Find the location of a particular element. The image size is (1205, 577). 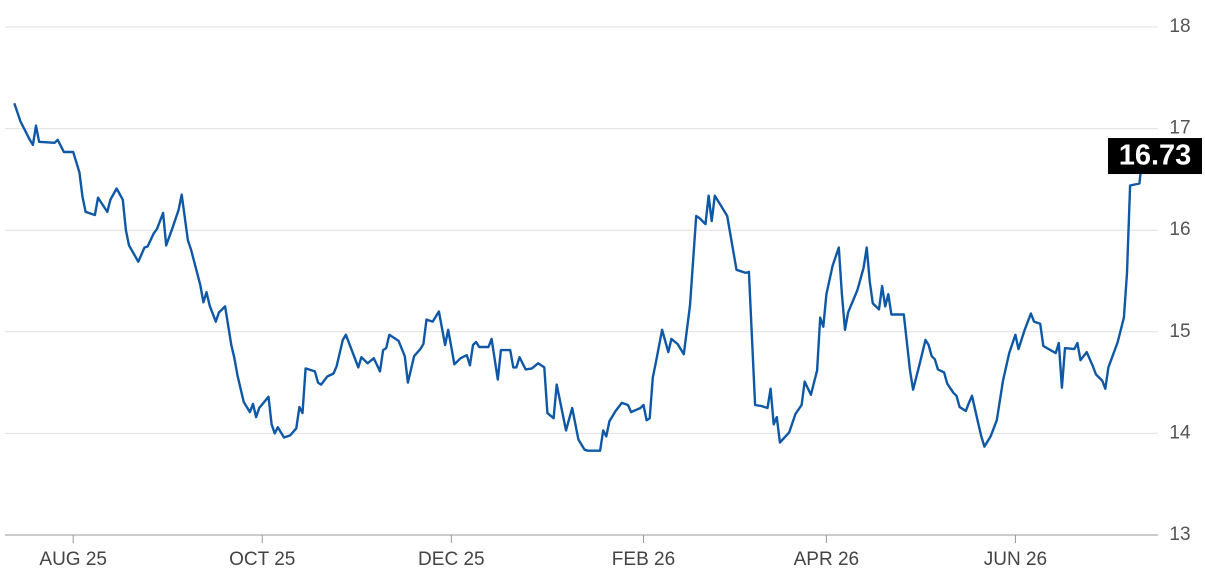

y-tick-label: 14 is located at coordinates (1180, 432).